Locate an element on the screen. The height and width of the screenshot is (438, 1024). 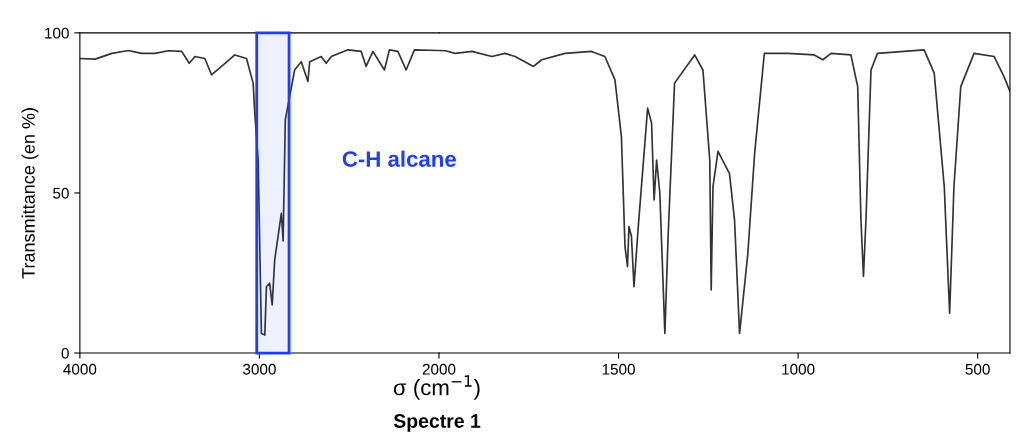
band-label: C-H alcane is located at coordinates (399, 158).